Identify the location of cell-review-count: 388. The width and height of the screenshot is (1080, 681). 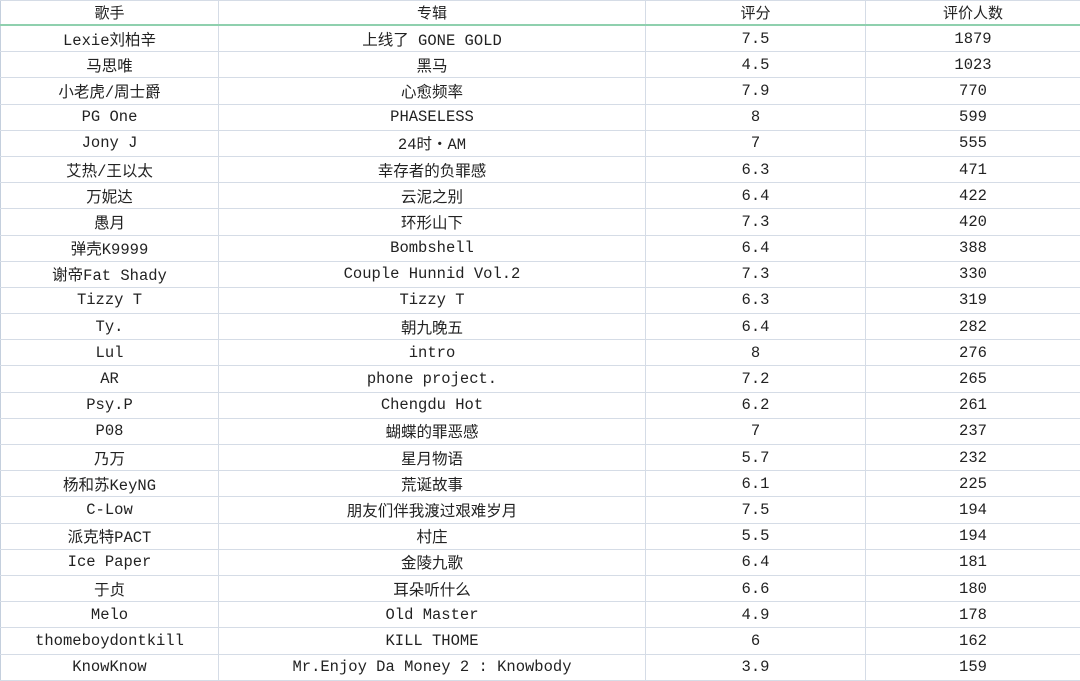
(972, 248).